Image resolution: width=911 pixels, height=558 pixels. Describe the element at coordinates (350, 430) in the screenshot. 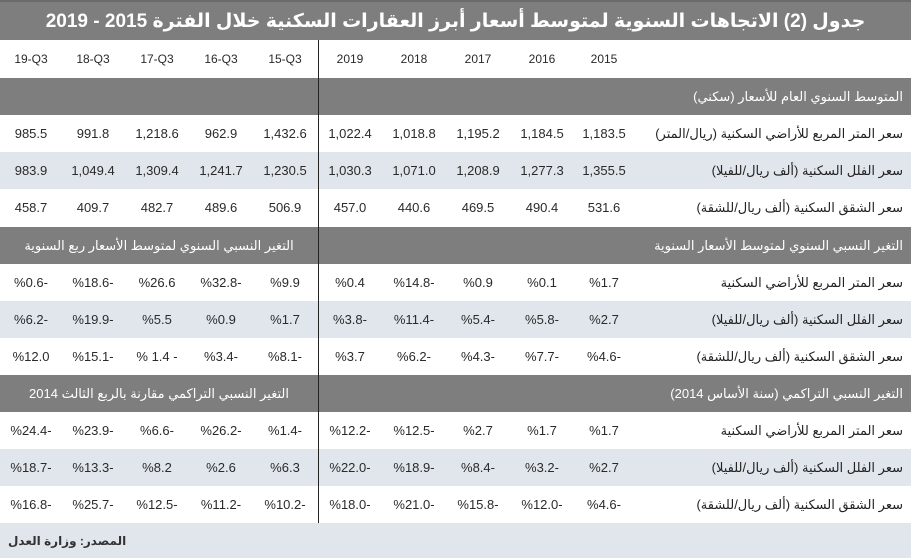

I see `table-cell: %12.2-` at that location.